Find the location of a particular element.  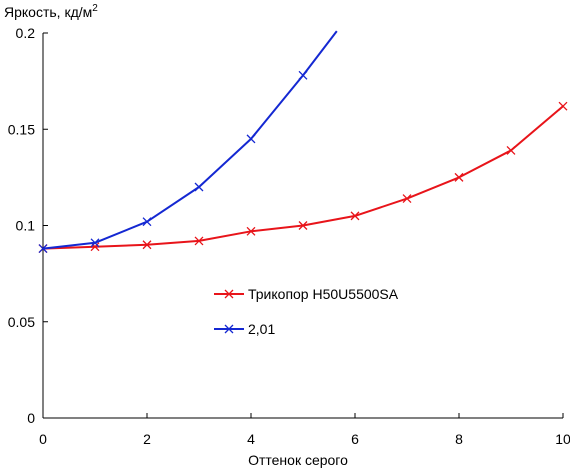

x-tick-label: 10 is located at coordinates (562, 439).